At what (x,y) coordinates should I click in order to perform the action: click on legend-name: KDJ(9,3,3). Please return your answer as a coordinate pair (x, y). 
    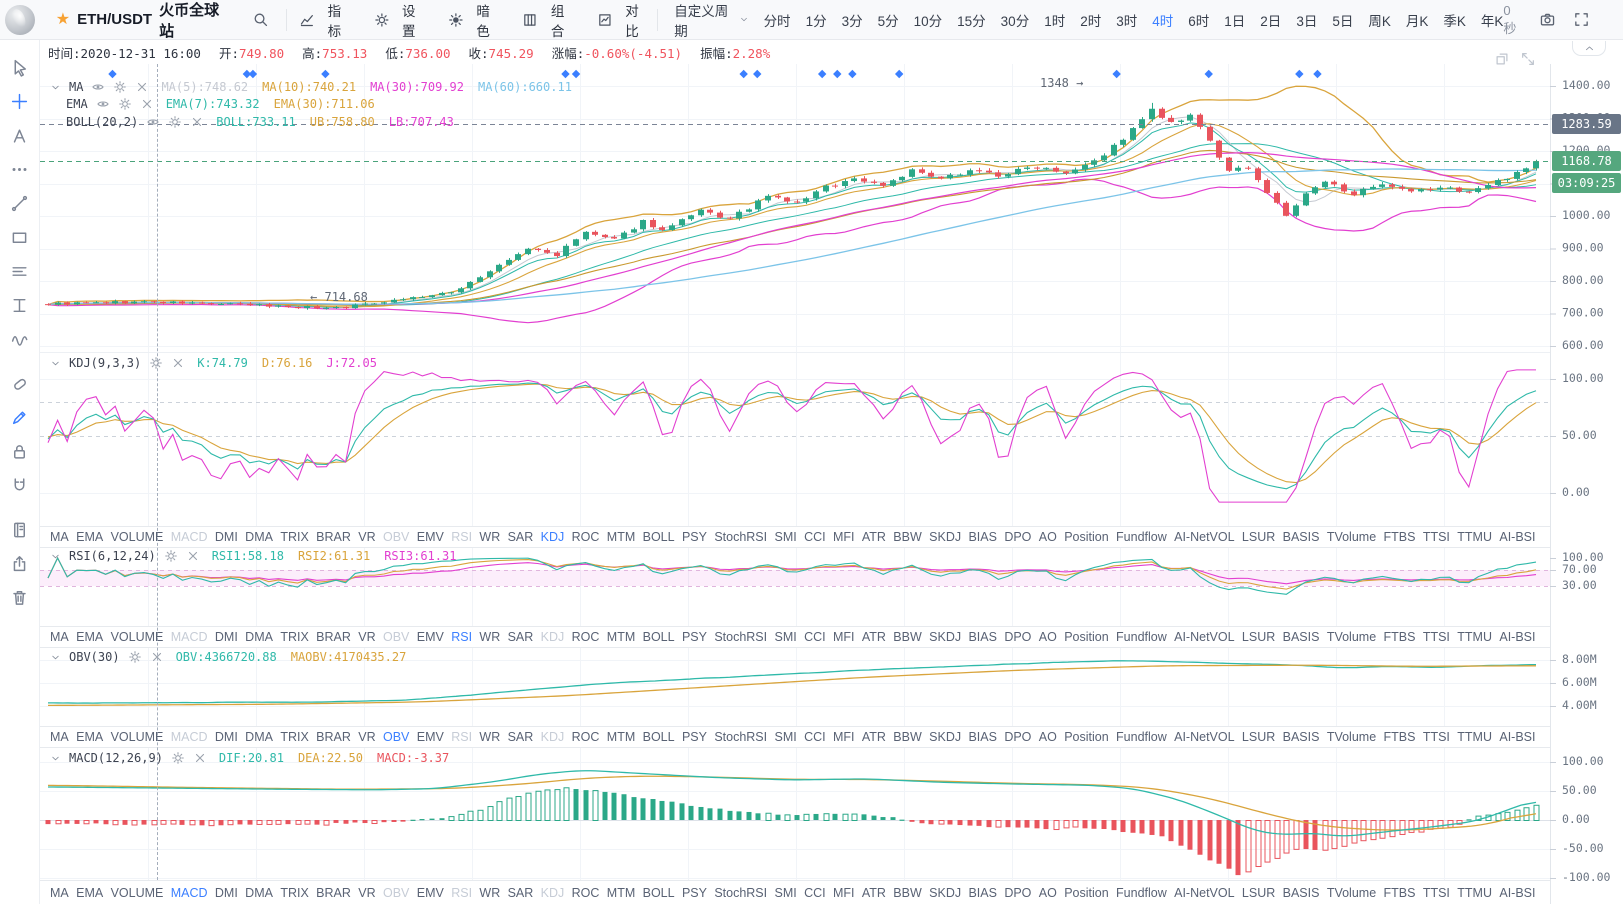
    Looking at the image, I should click on (105, 363).